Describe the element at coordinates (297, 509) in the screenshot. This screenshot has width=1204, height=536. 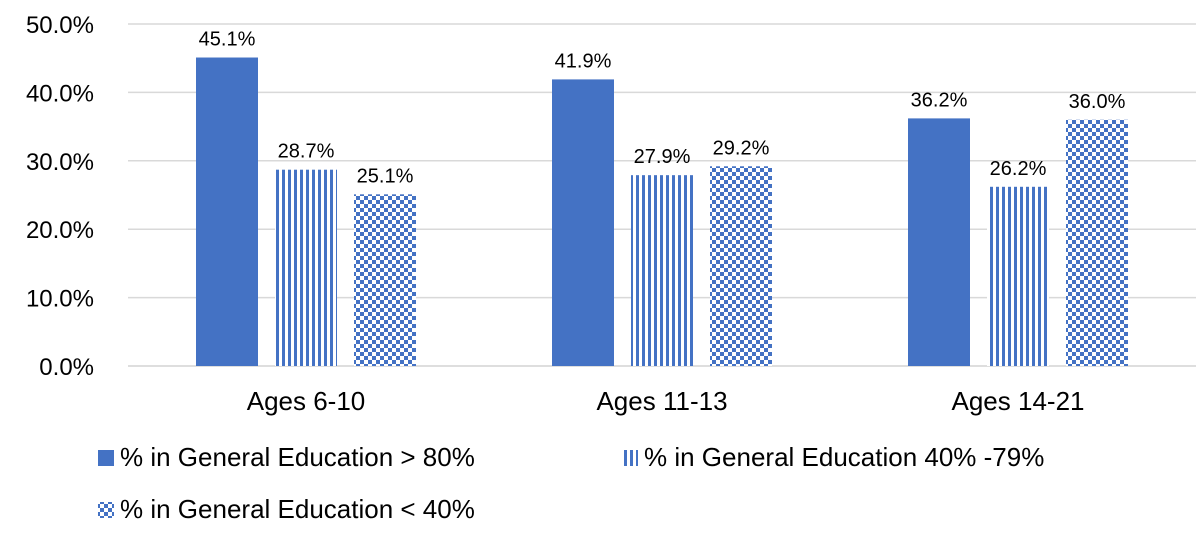
I see `legend-label: % in General Education < 40%` at that location.